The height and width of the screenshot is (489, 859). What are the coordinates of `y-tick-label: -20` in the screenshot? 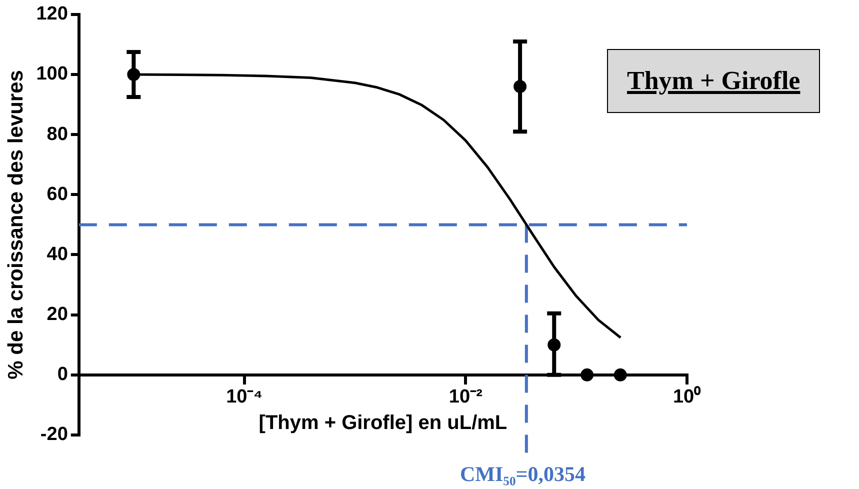 It's located at (54, 435).